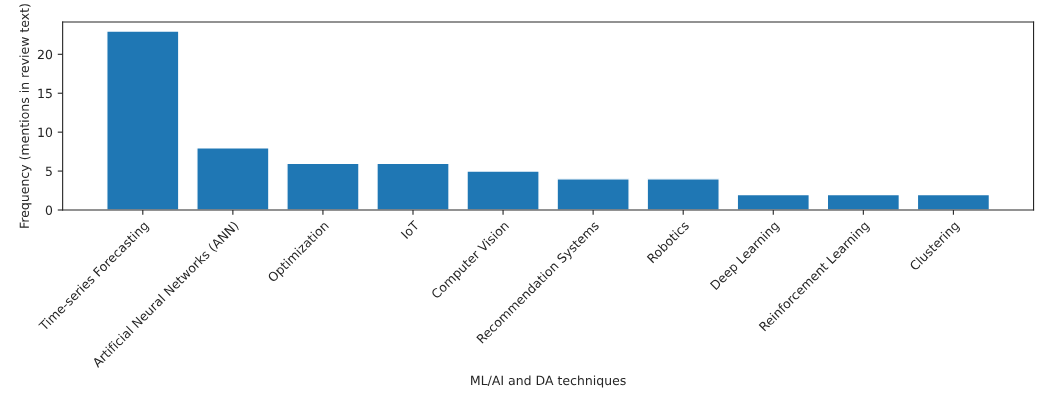 The image size is (1044, 400). Describe the element at coordinates (548, 381) in the screenshot. I see `x-axis-title: ML/AI and DA techniques` at that location.